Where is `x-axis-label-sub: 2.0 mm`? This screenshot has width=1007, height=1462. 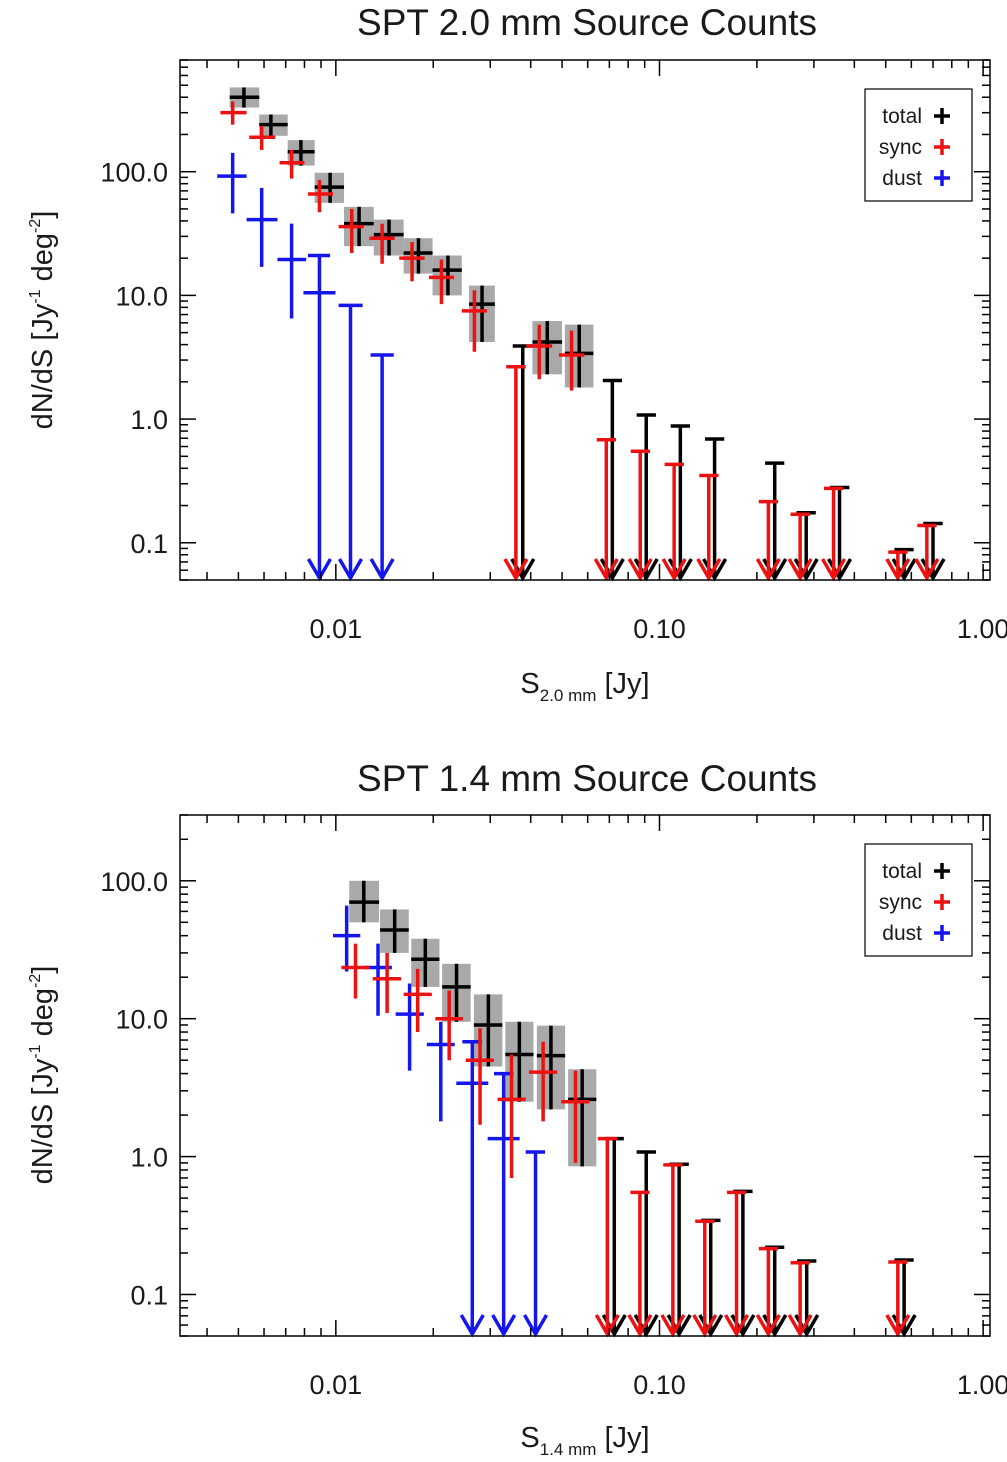 x-axis-label-sub: 2.0 mm is located at coordinates (568, 695).